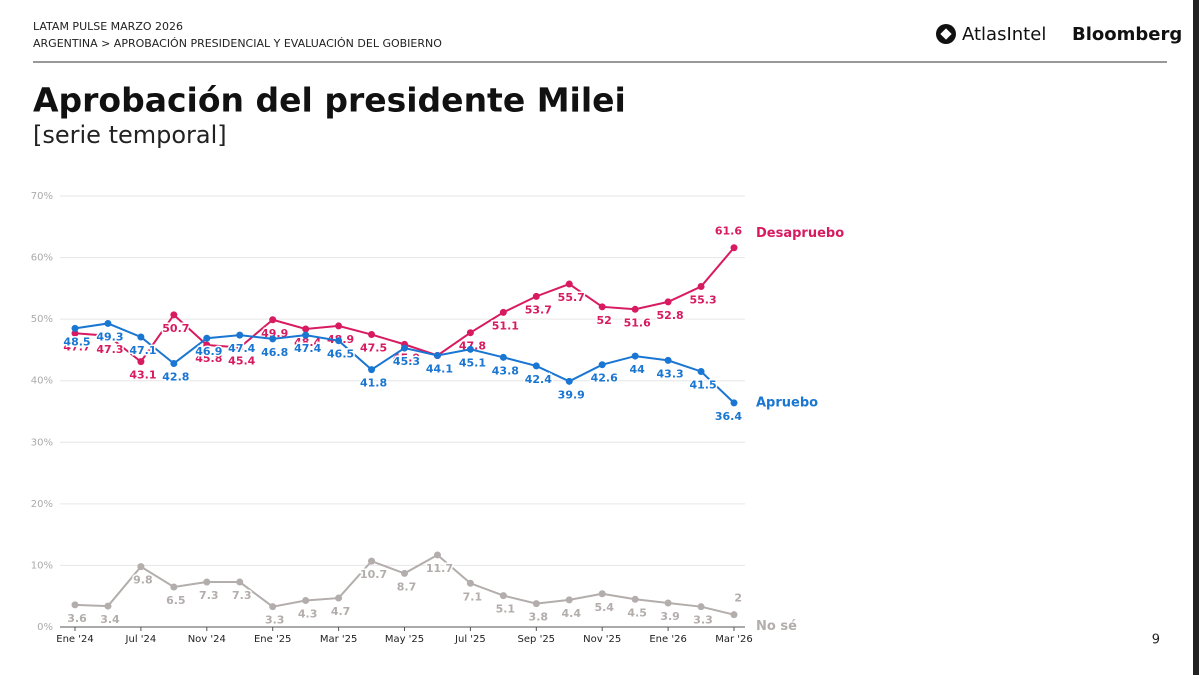 The image size is (1200, 675). I want to click on data-label-value: 4.7, so click(341, 611).